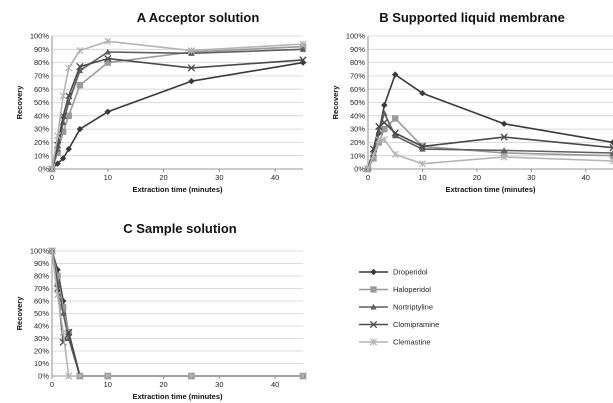 The width and height of the screenshot is (613, 403). I want to click on panel-a-title: A Acceptor solution, so click(198, 17).